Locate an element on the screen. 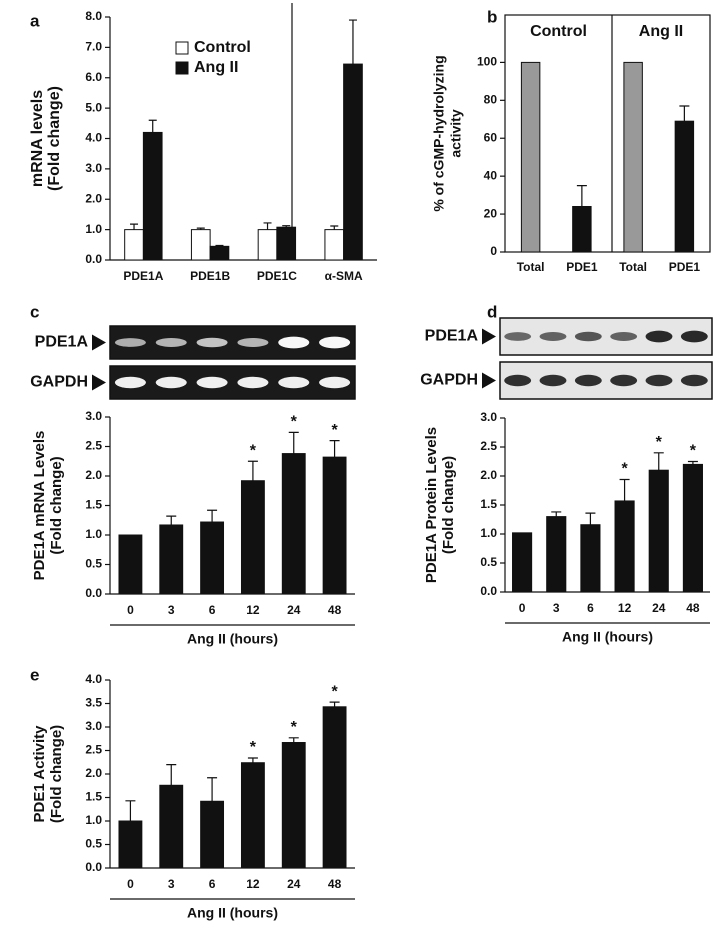 This screenshot has width=726, height=933. panel-label: a is located at coordinates (35, 20).